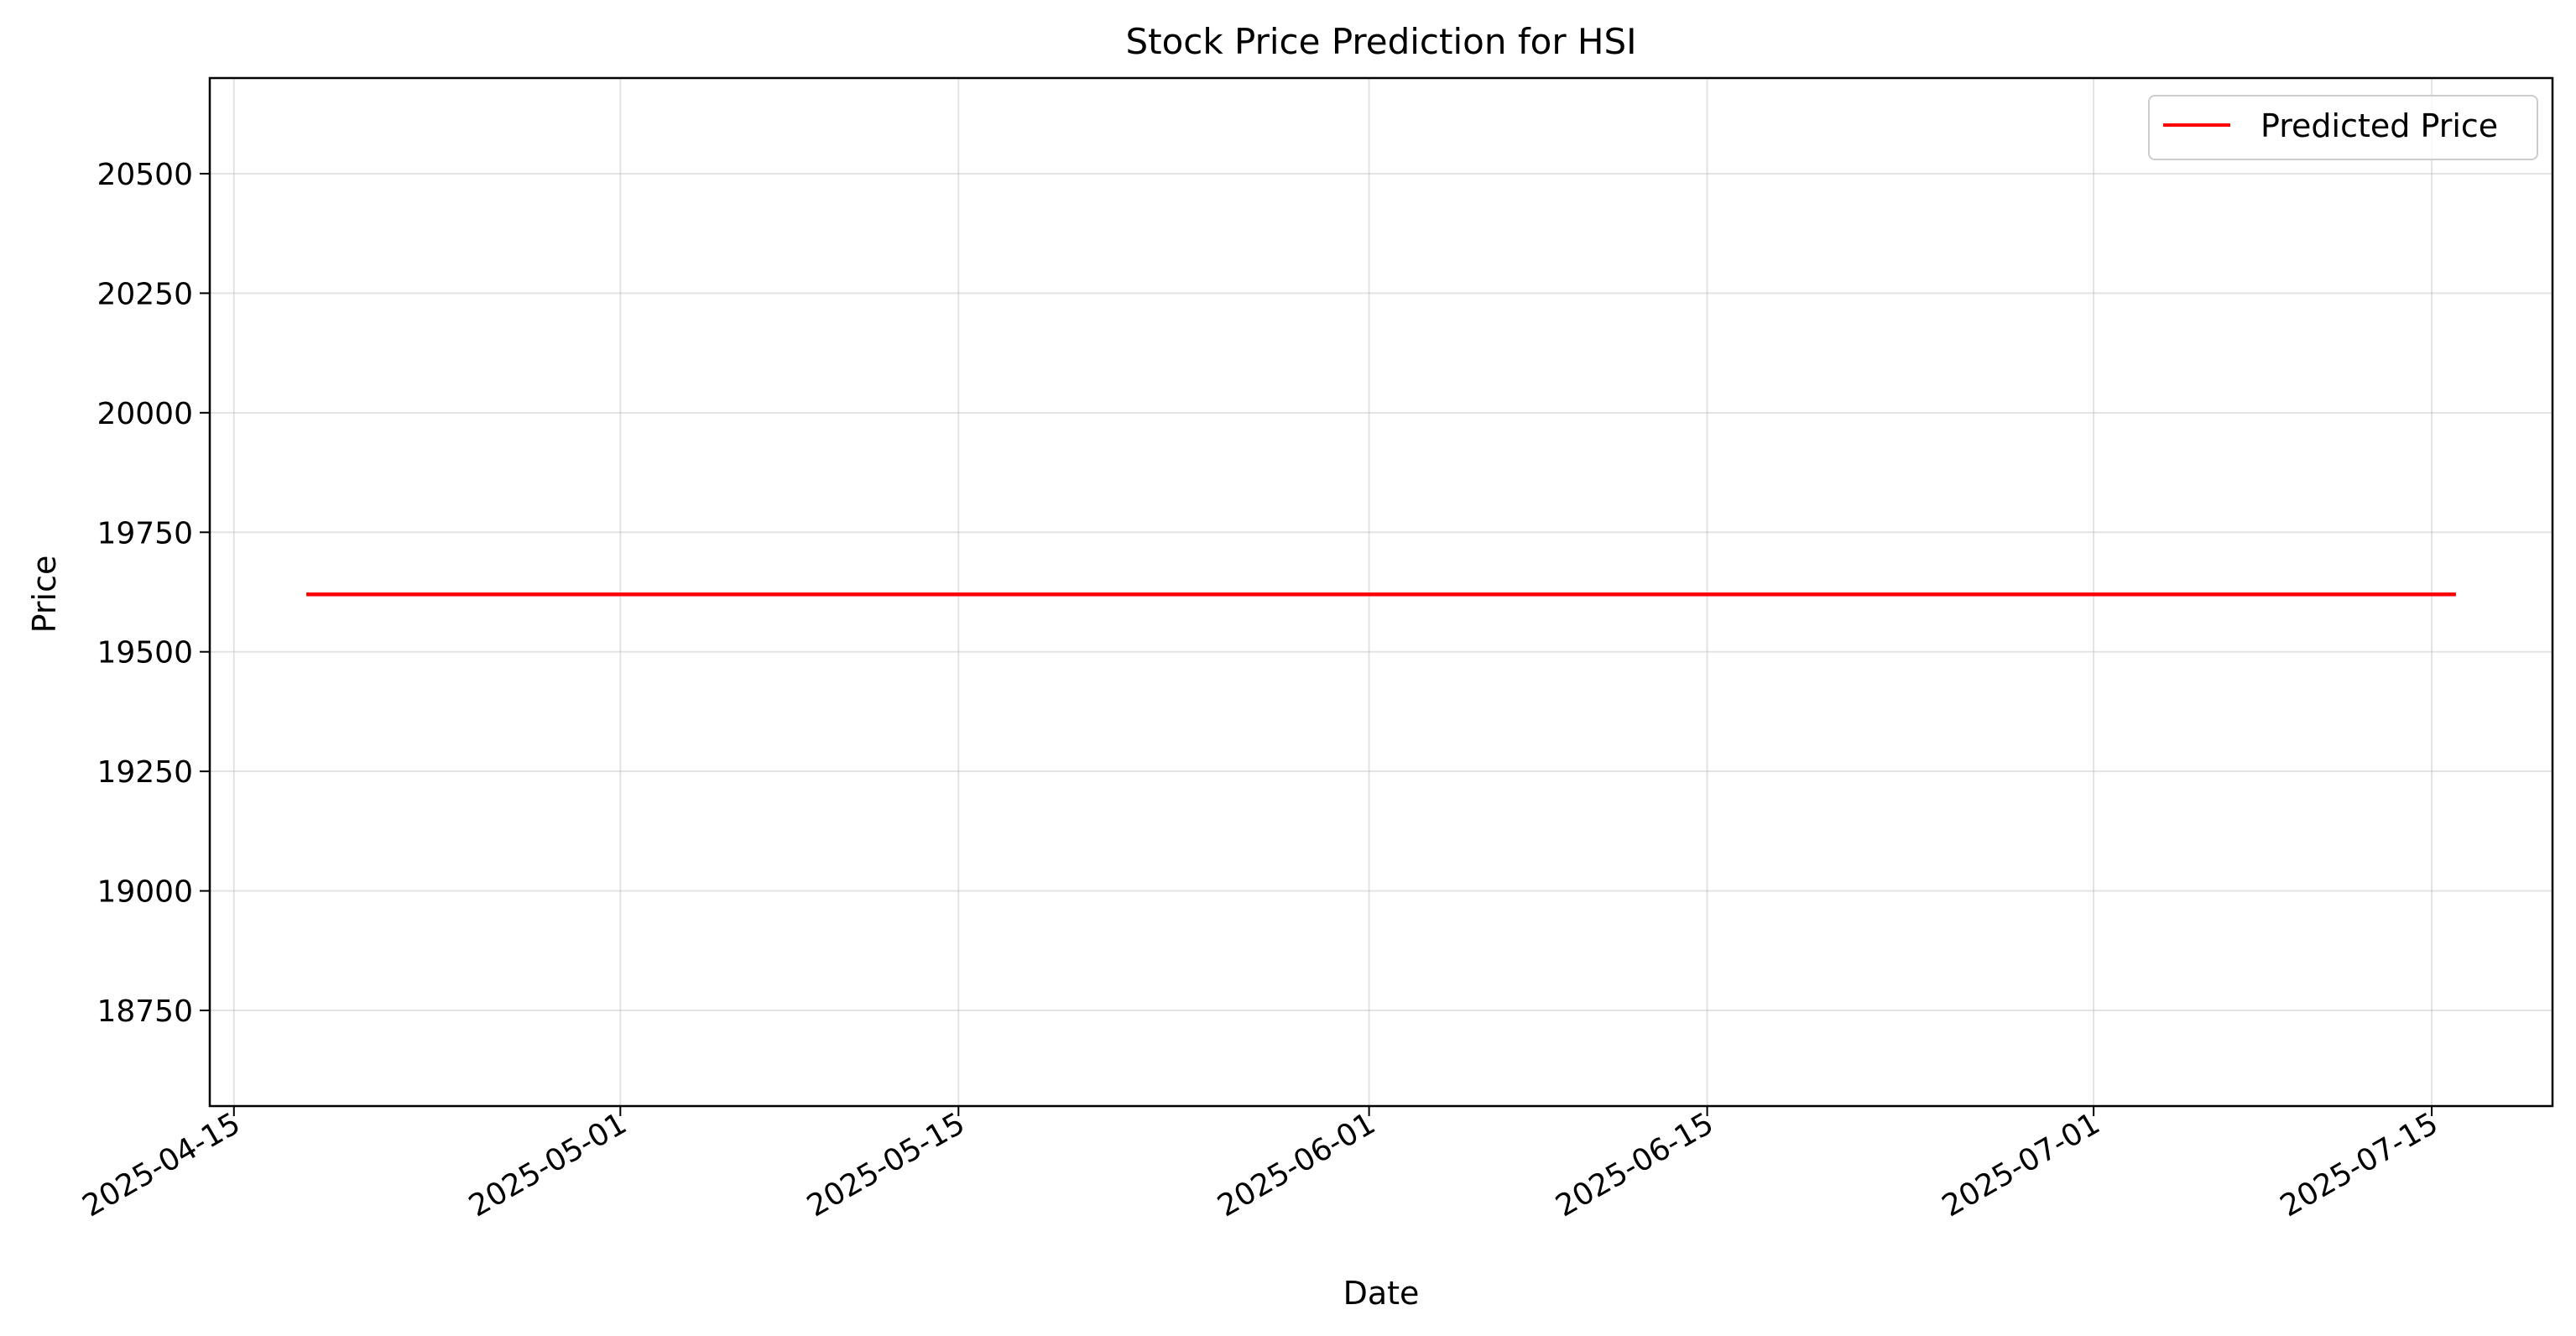 This screenshot has width=2576, height=1336. I want to click on x-axis-label: Date, so click(1381, 1293).